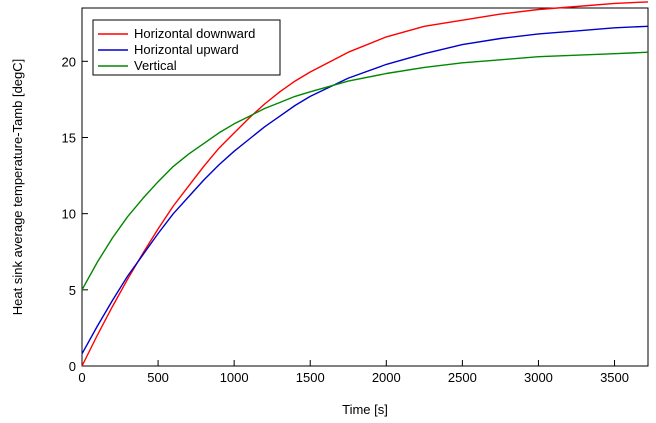 This screenshot has height=423, width=656. What do you see at coordinates (386, 377) in the screenshot?
I see `x-tick-label: 2000` at bounding box center [386, 377].